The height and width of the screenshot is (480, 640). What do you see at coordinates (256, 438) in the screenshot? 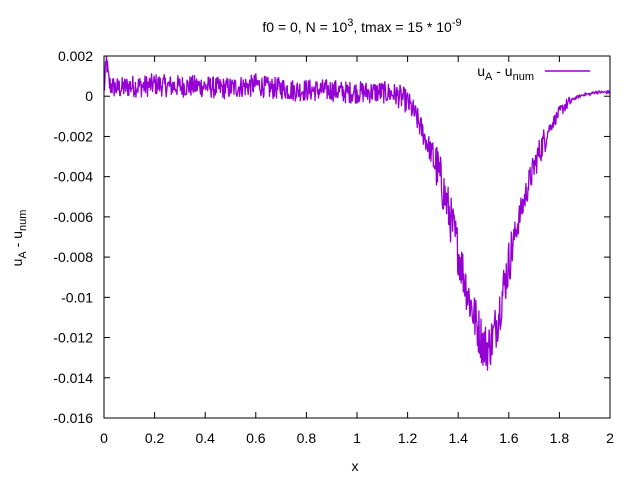
I see `x-tick-label: 0.6` at bounding box center [256, 438].